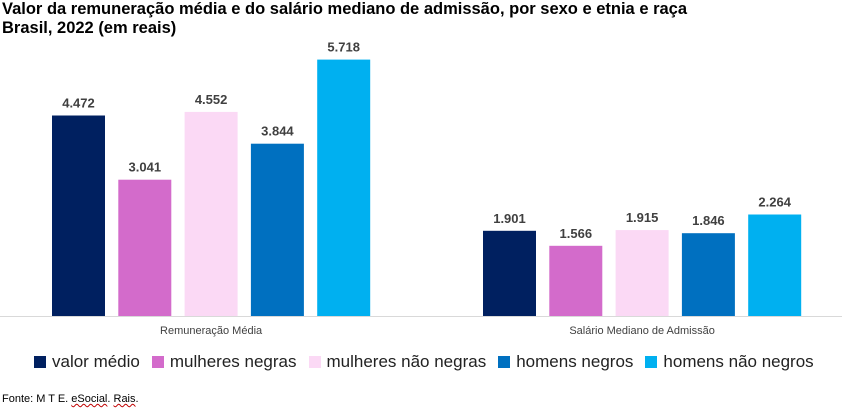 This screenshot has height=411, width=842. I want to click on legend-item-5: homens não negros, so click(729, 362).